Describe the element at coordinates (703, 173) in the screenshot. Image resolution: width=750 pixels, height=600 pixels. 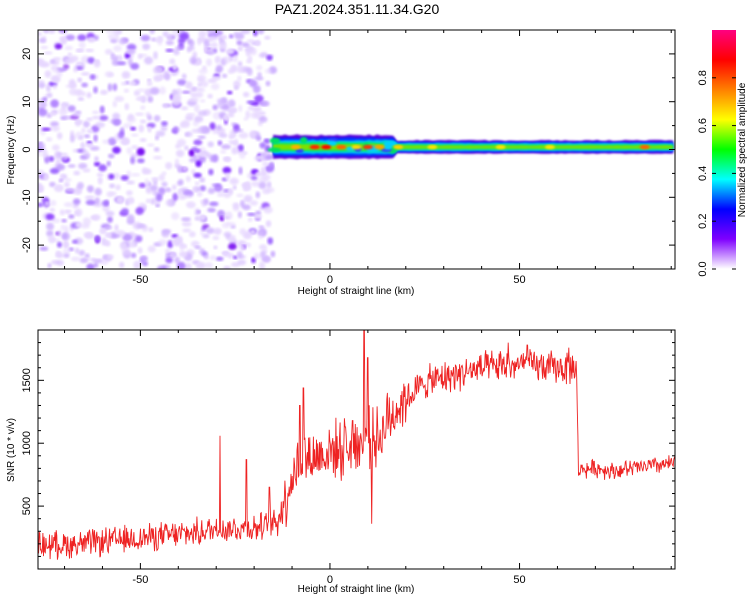
I see `colorbar-tick-label: 0.4` at that location.